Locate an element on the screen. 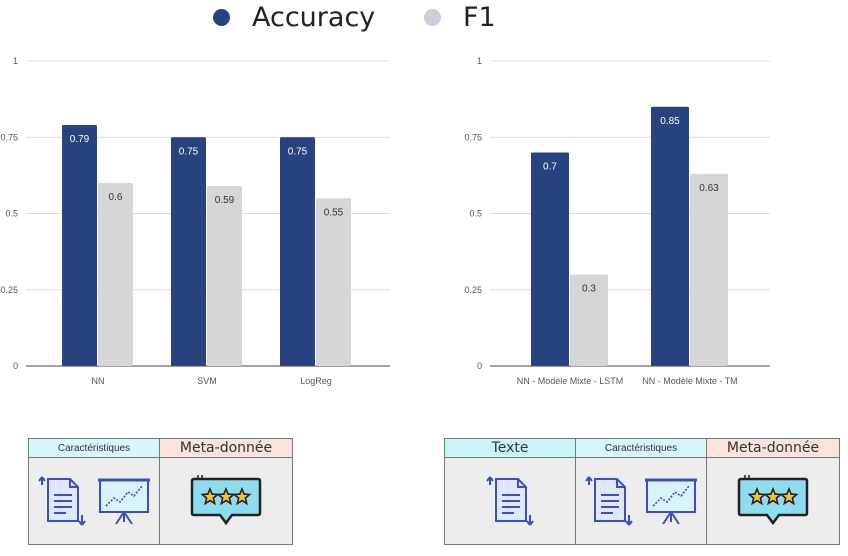 The height and width of the screenshot is (556, 848). legend-label-f1: F1 is located at coordinates (479, 17).